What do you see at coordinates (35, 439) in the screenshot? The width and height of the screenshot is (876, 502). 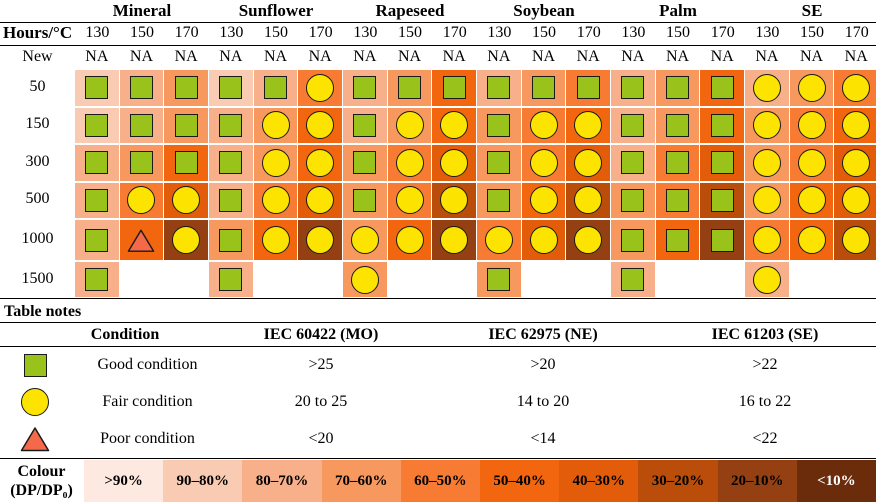 I see `poor-condition-triangle-icon` at bounding box center [35, 439].